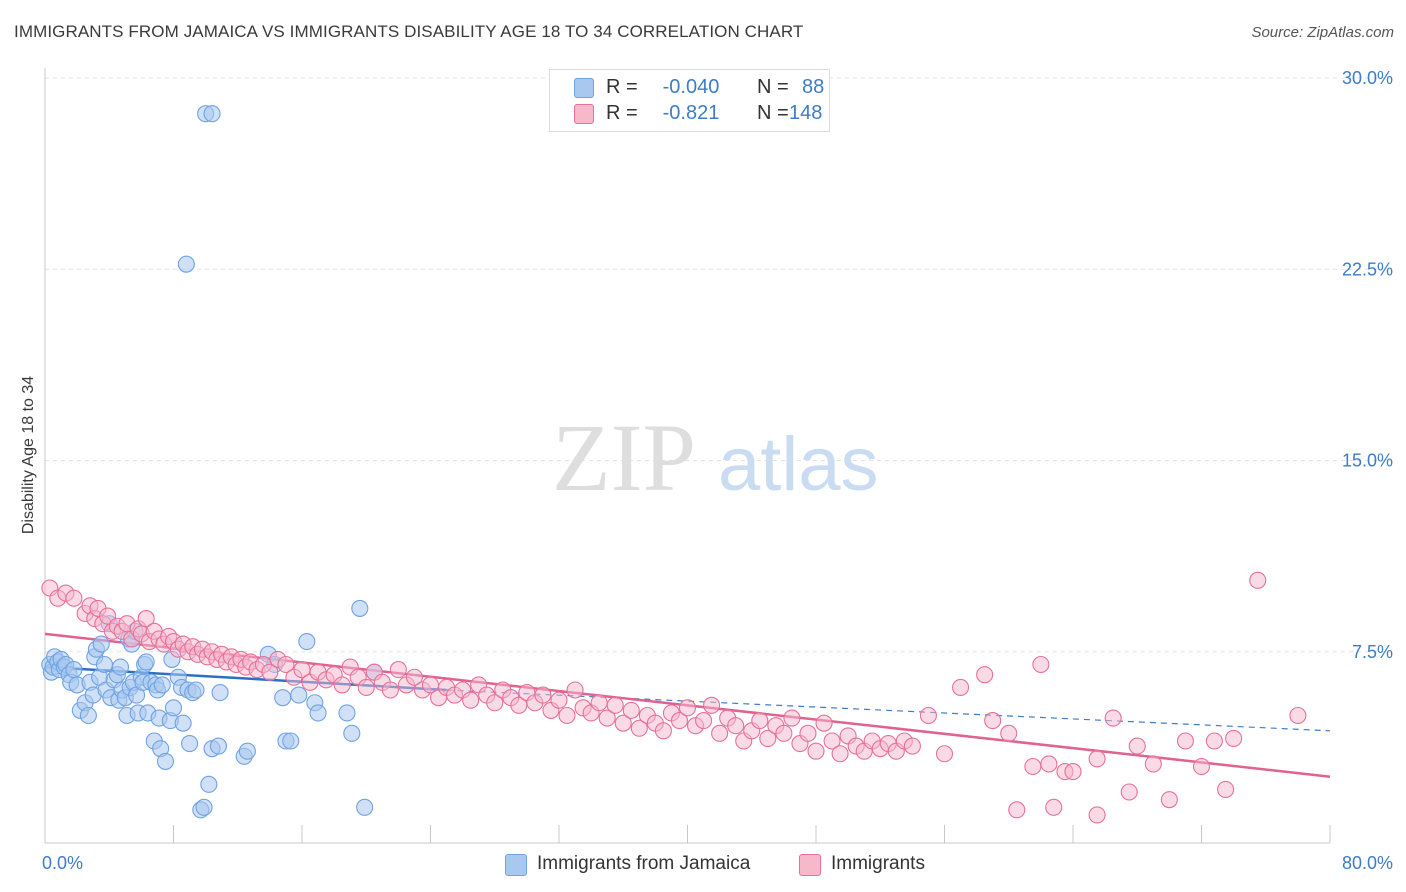 This screenshot has width=1406, height=892. Describe the element at coordinates (691, 87) in the screenshot. I see `legend-r-value: -0.040` at that location.